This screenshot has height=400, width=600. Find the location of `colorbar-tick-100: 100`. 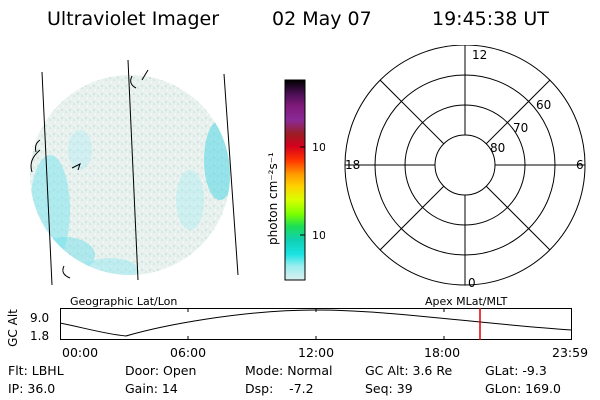

colorbar-tick-100: 100 is located at coordinates (318, 147).